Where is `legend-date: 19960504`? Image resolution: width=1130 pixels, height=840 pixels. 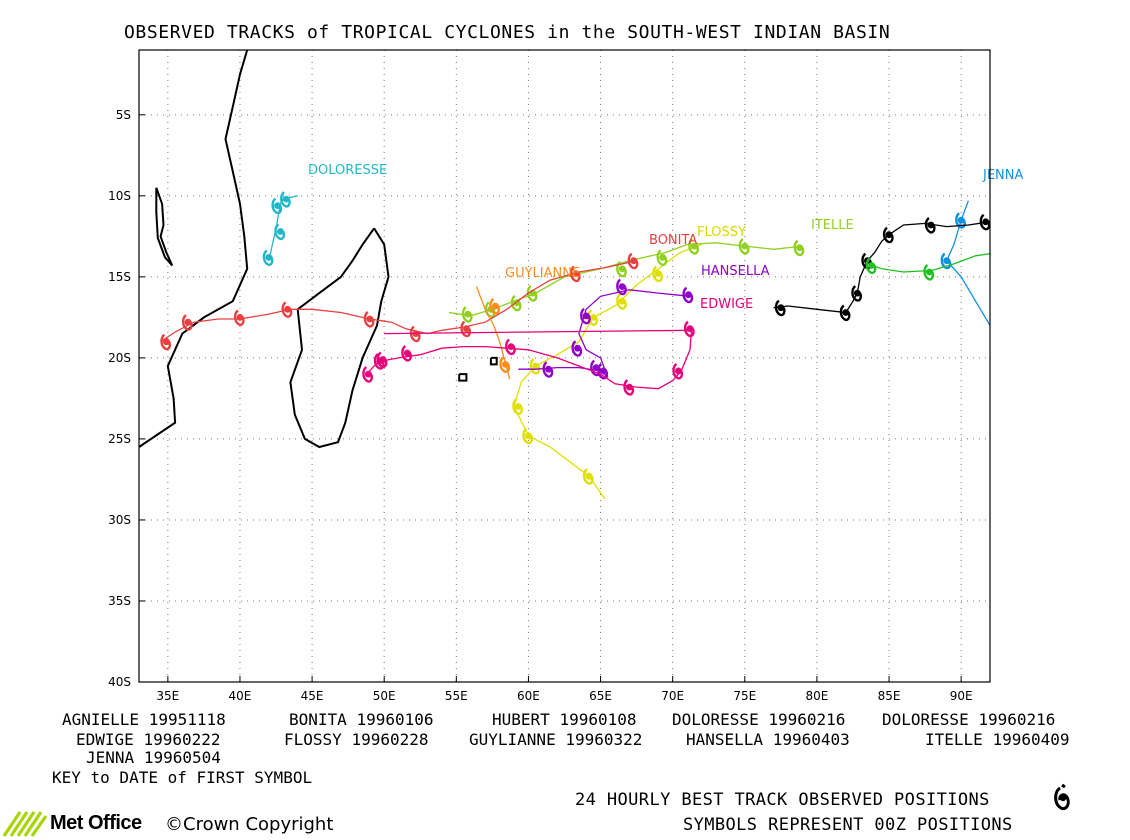 legend-date: 19960504 is located at coordinates (182, 757).